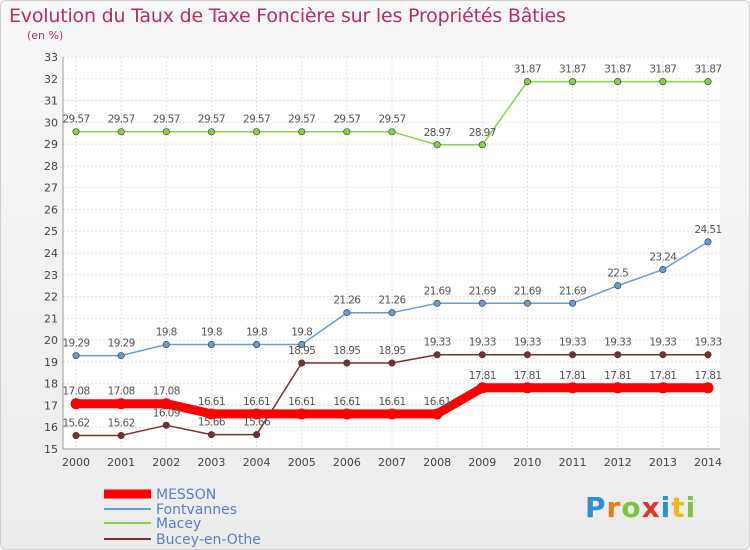  I want to click on data-label: 22.5, so click(617, 274).